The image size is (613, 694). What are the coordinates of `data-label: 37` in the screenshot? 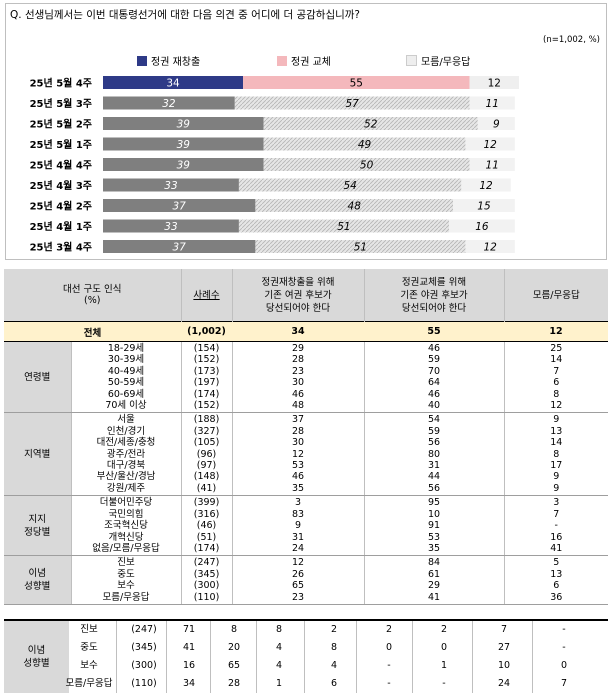 It's located at (180, 207).